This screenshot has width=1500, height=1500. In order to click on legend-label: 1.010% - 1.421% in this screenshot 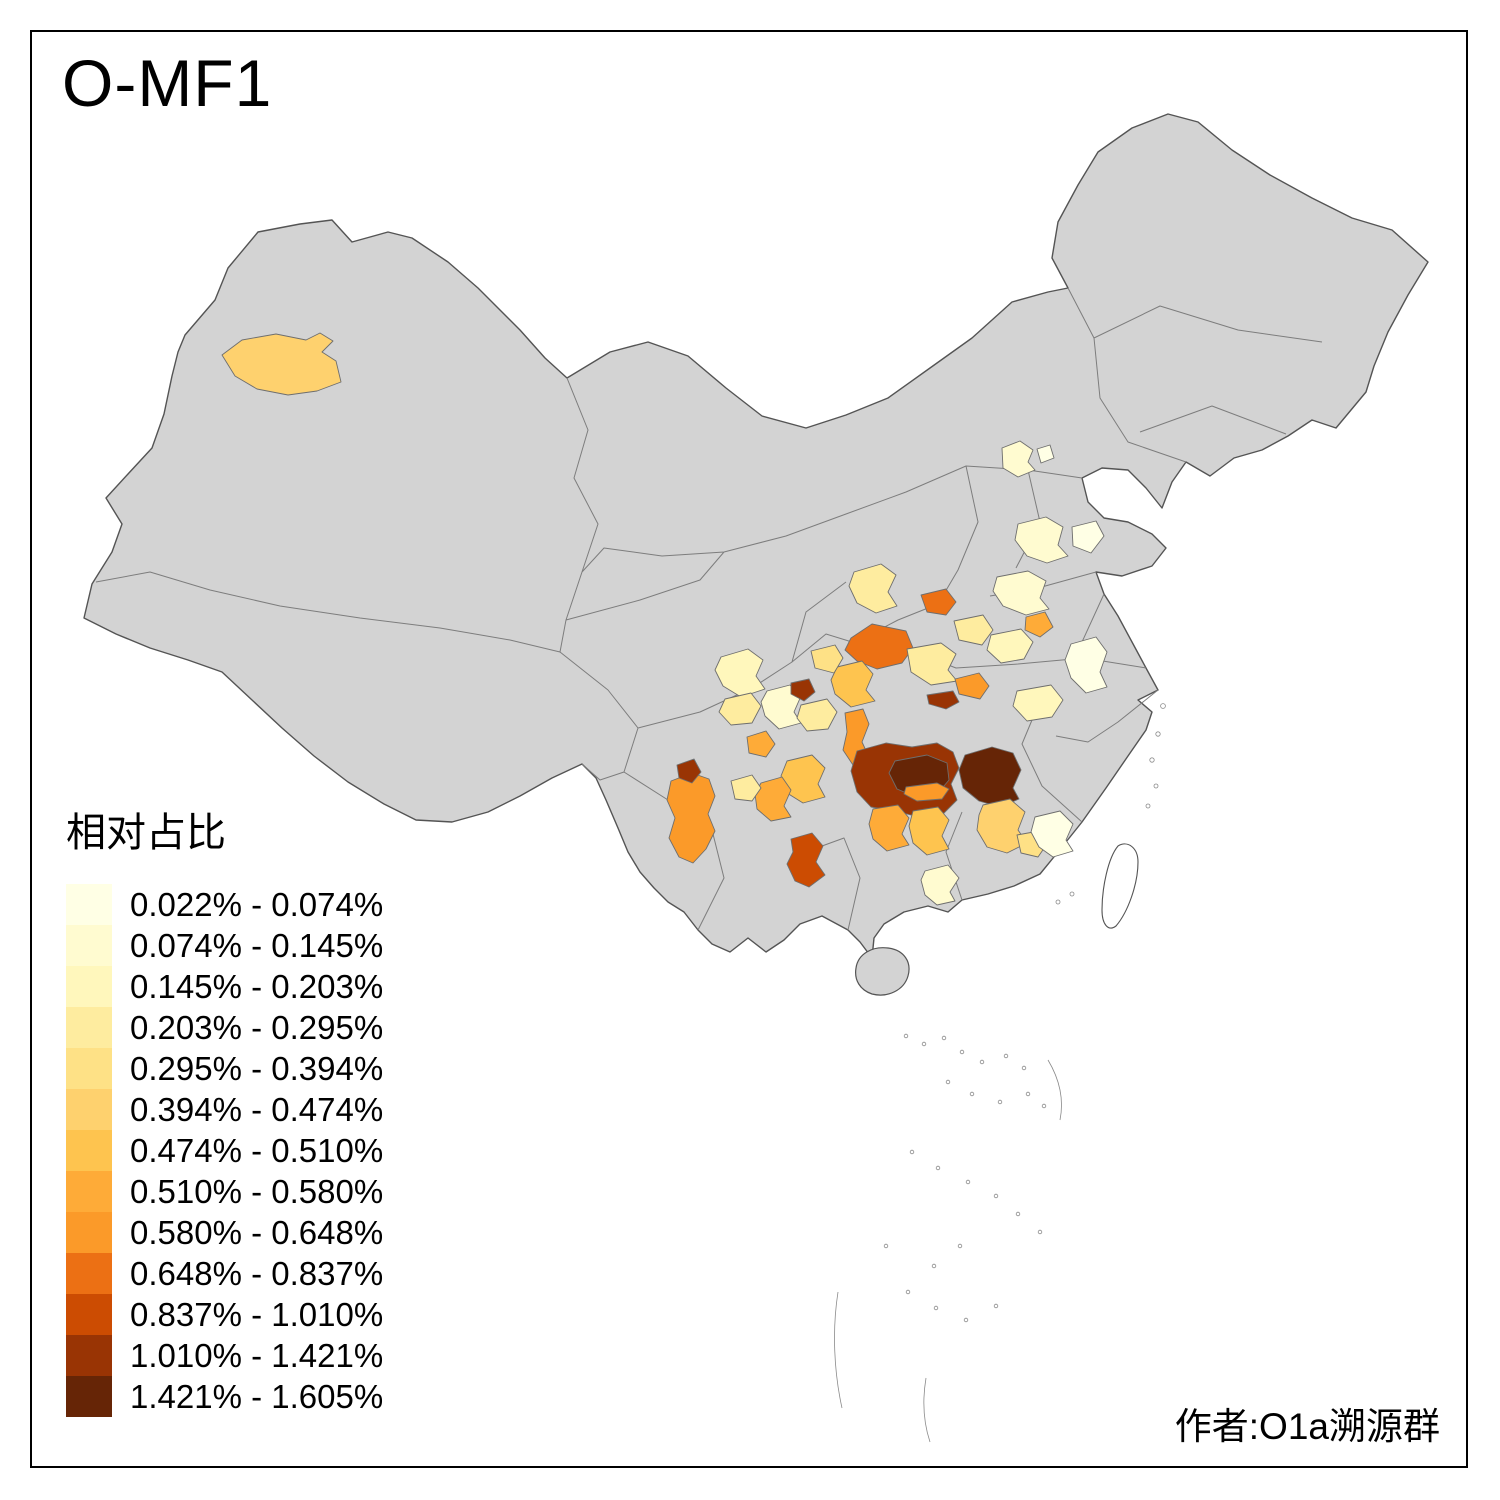, I will do `click(257, 1355)`.